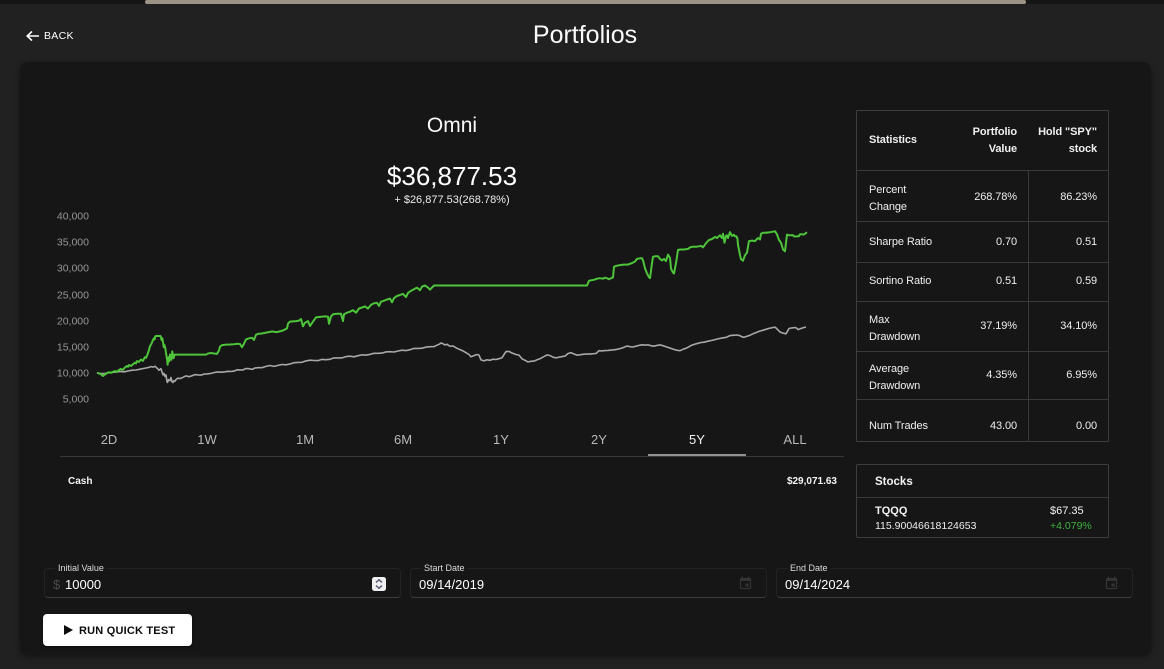  I want to click on svg-text: 5,000, so click(76, 400).